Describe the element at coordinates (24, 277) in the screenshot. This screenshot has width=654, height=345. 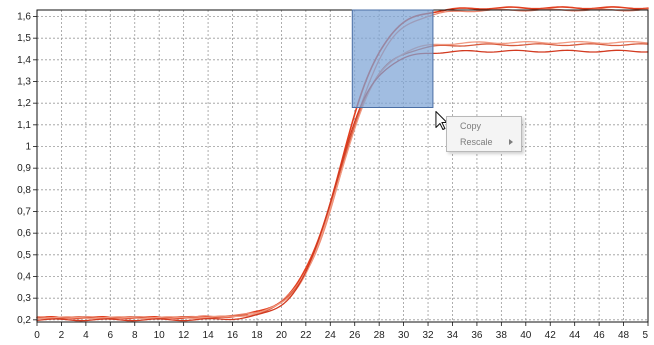
I see `y-tick-label: 0,4` at that location.